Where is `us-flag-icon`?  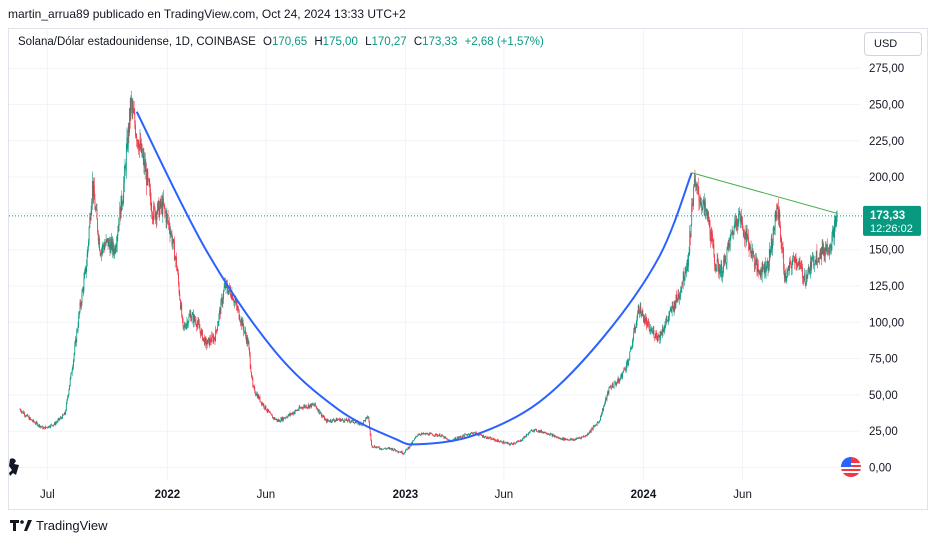
us-flag-icon is located at coordinates (851, 467).